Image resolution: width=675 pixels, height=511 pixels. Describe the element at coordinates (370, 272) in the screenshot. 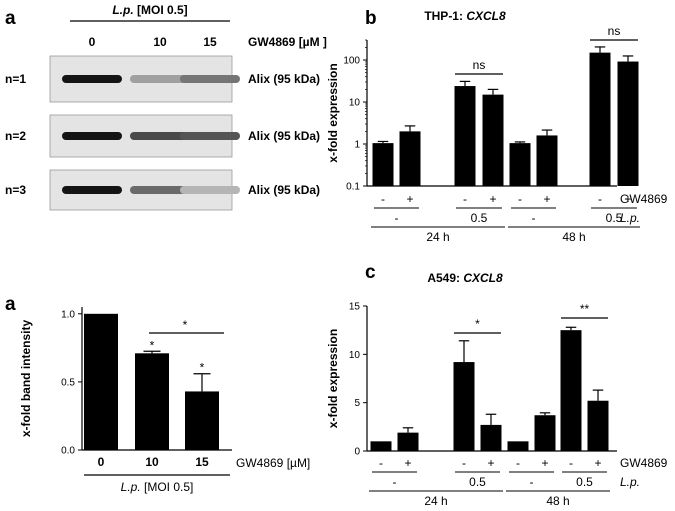

I see `panel-label-c: c` at that location.